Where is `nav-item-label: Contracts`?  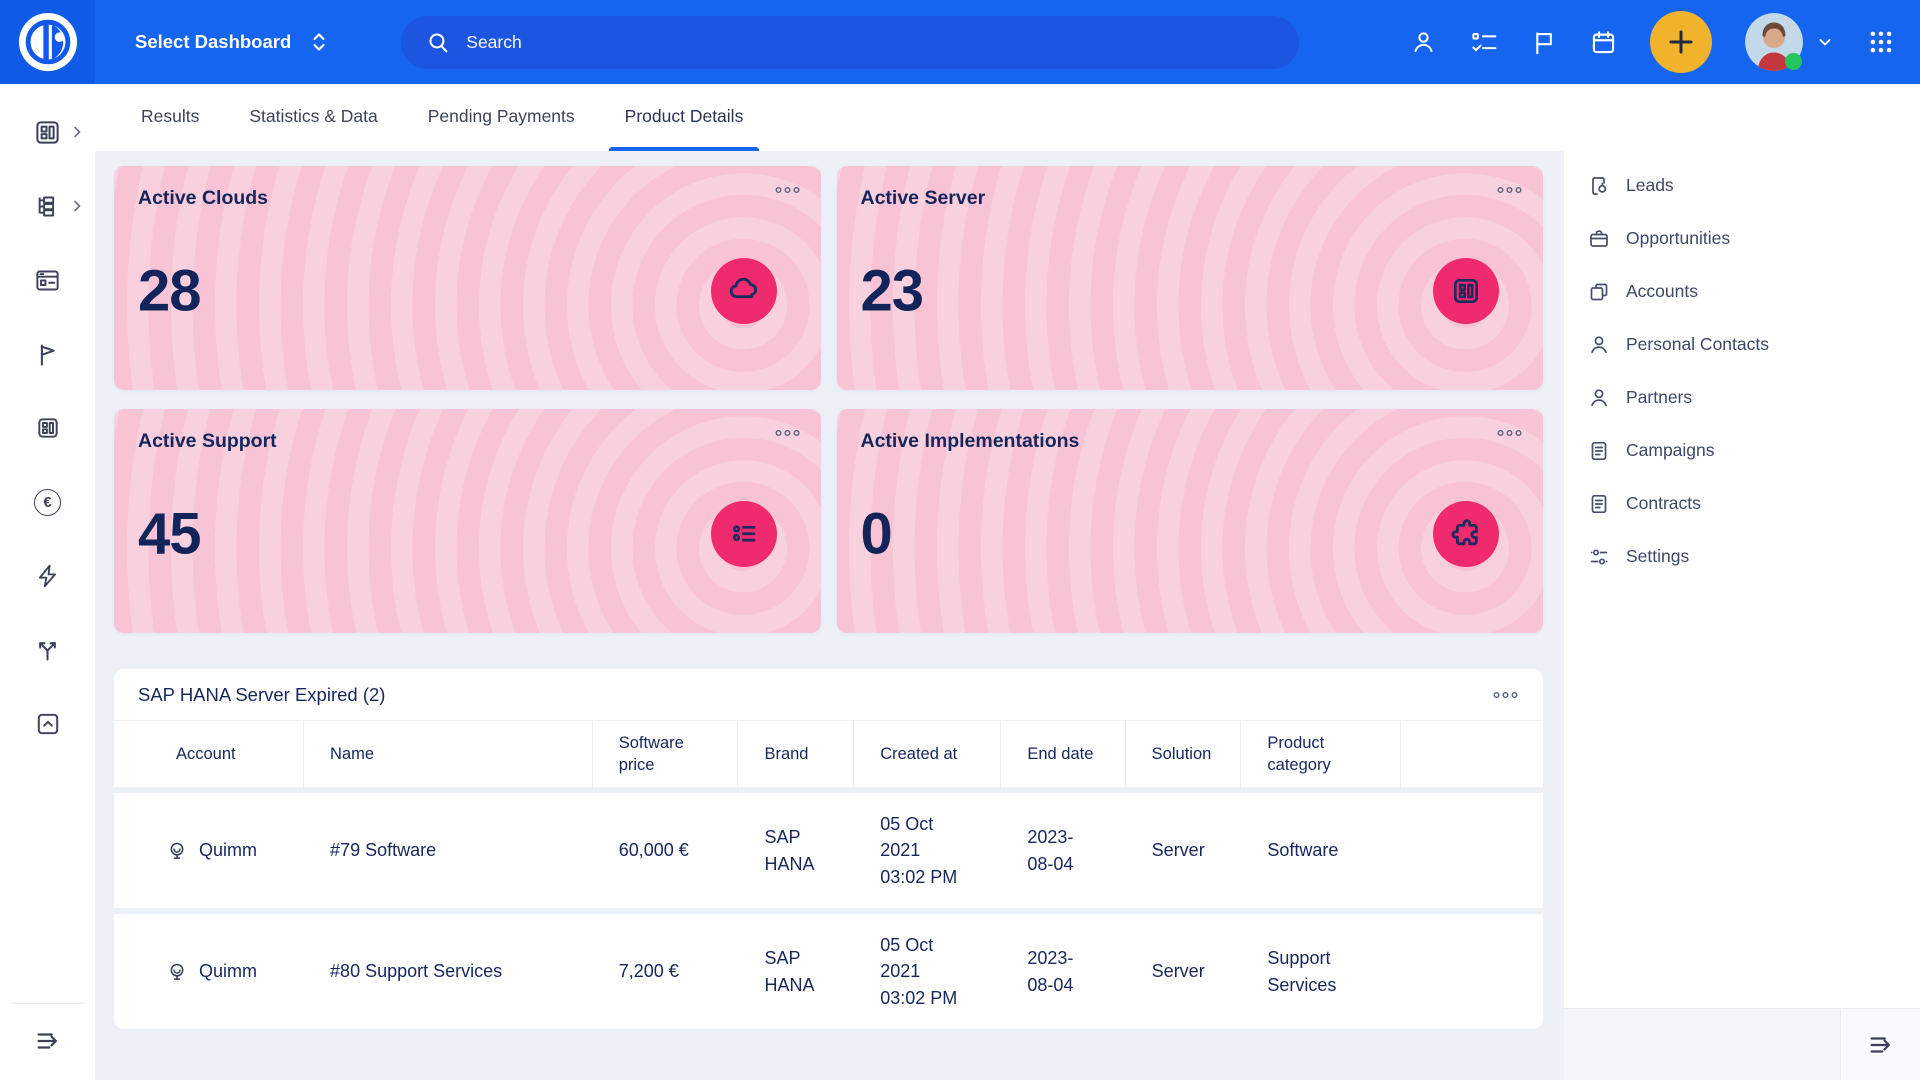 nav-item-label: Contracts is located at coordinates (1663, 503).